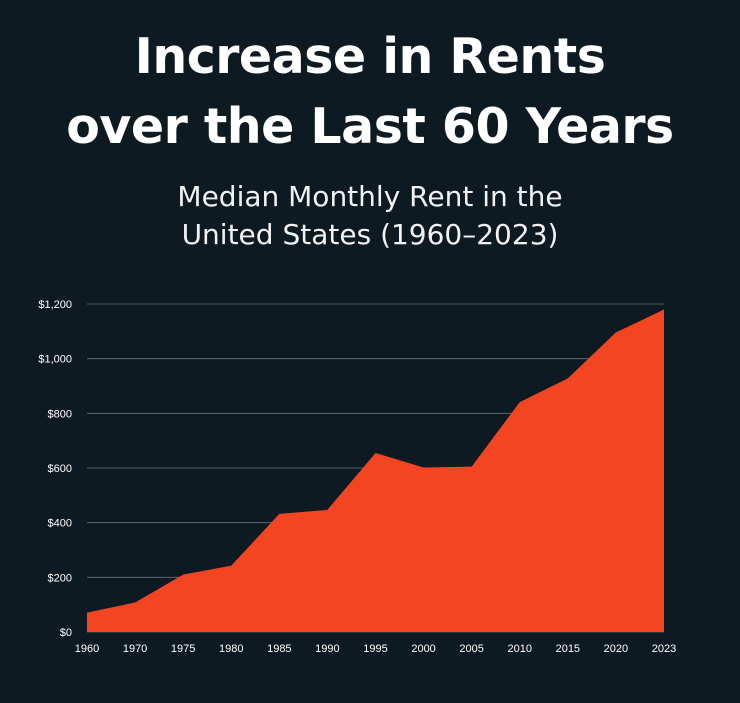 This screenshot has height=703, width=740. Describe the element at coordinates (370, 196) in the screenshot. I see `chart-subtitle-line-1: Median Monthly Rent in the` at that location.